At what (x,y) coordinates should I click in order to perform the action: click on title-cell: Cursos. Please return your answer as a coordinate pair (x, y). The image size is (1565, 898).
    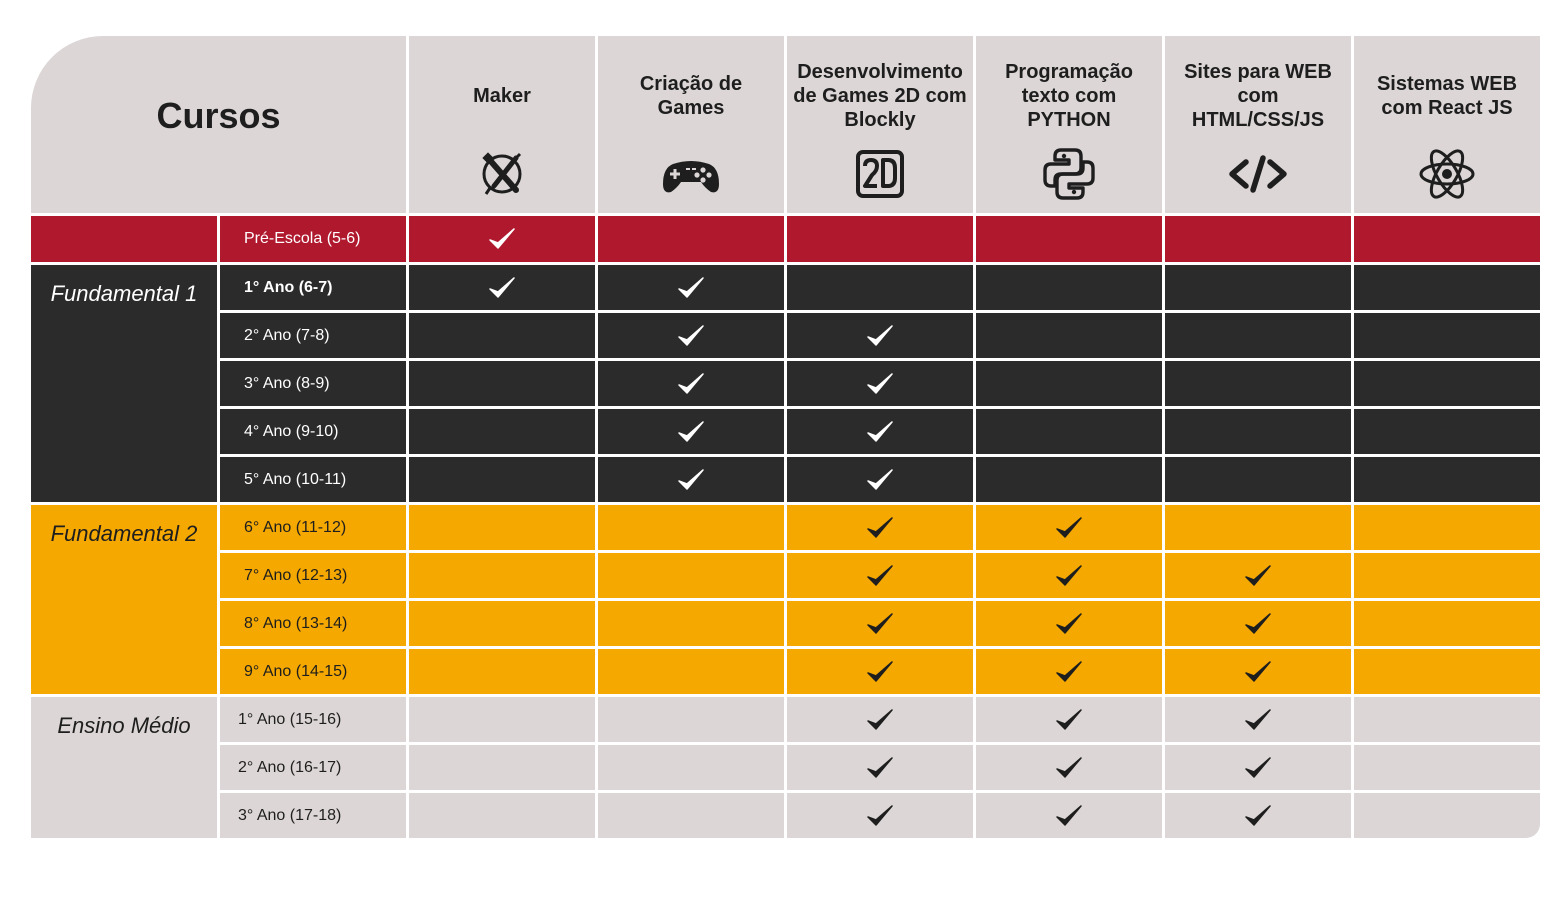
    Looking at the image, I should click on (218, 124).